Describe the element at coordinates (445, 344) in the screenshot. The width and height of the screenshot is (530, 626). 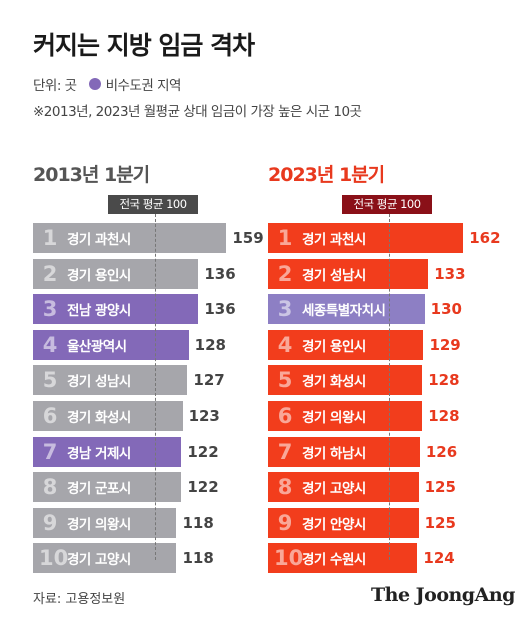
I see `value-label: 129` at that location.